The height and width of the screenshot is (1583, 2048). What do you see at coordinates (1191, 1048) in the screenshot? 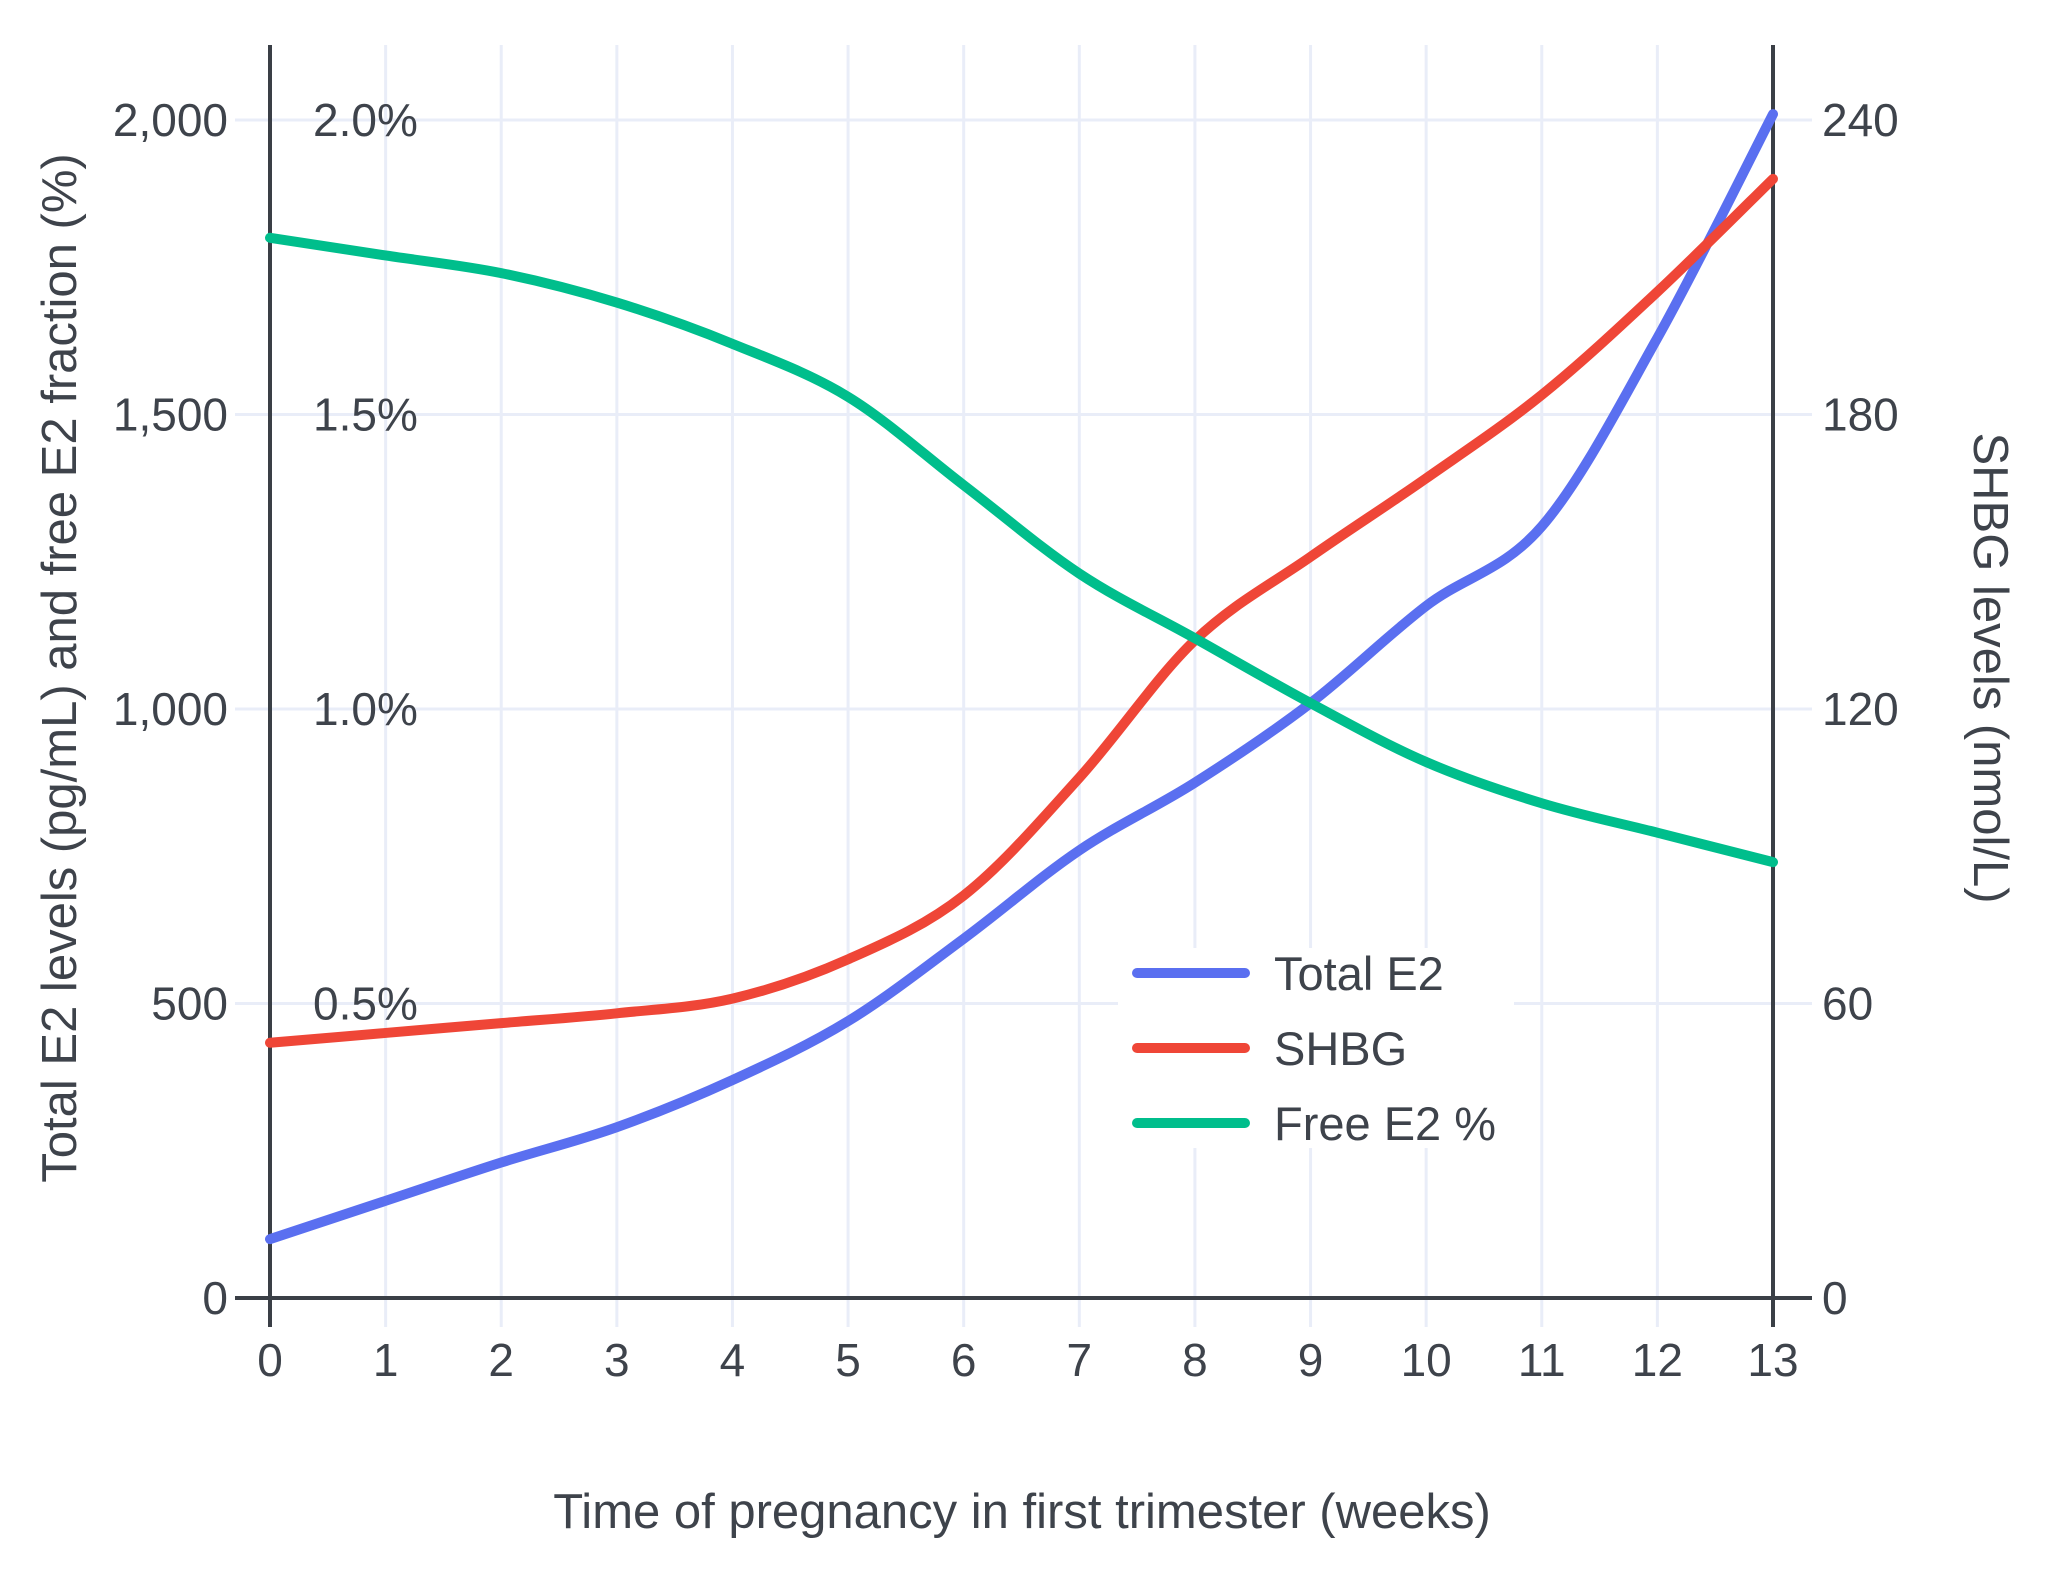
I see `legend-swatch-shbg` at bounding box center [1191, 1048].